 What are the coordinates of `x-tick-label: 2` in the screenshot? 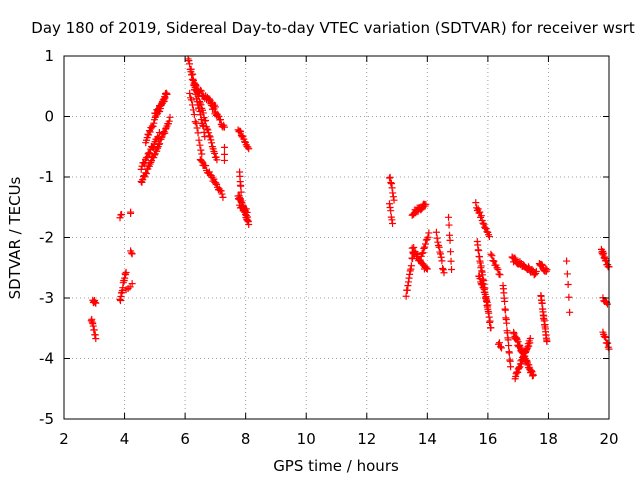 It's located at (64, 439).